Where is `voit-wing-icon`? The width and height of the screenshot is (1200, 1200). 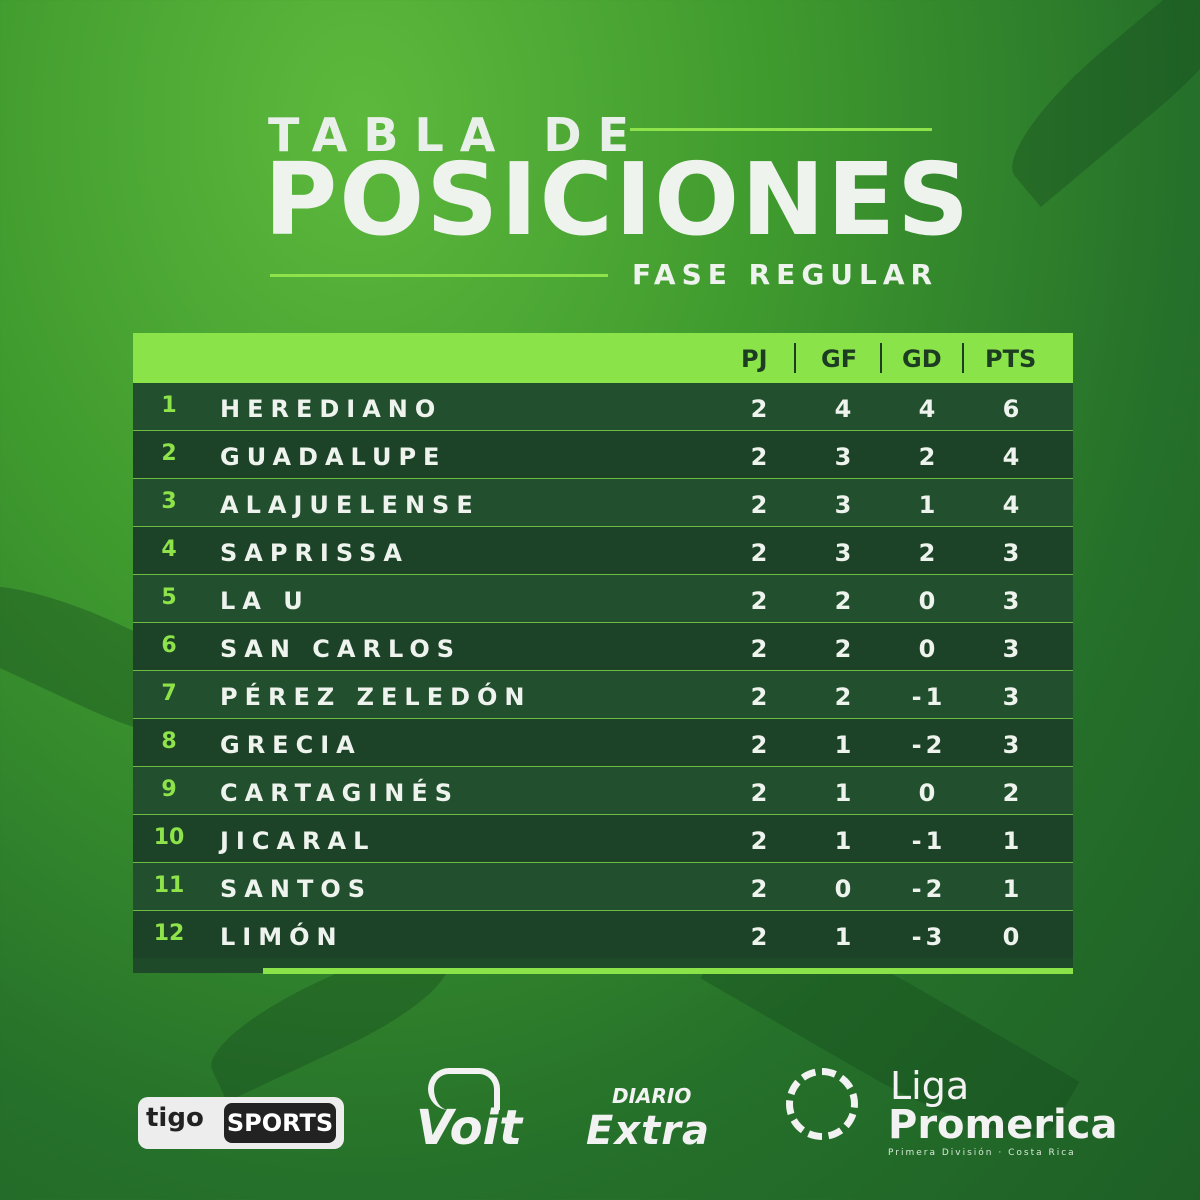 voit-wing-icon is located at coordinates (464, 1089).